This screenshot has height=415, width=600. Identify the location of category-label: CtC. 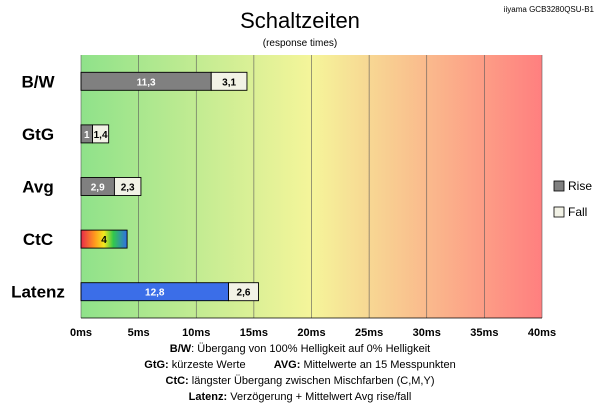
(38, 239).